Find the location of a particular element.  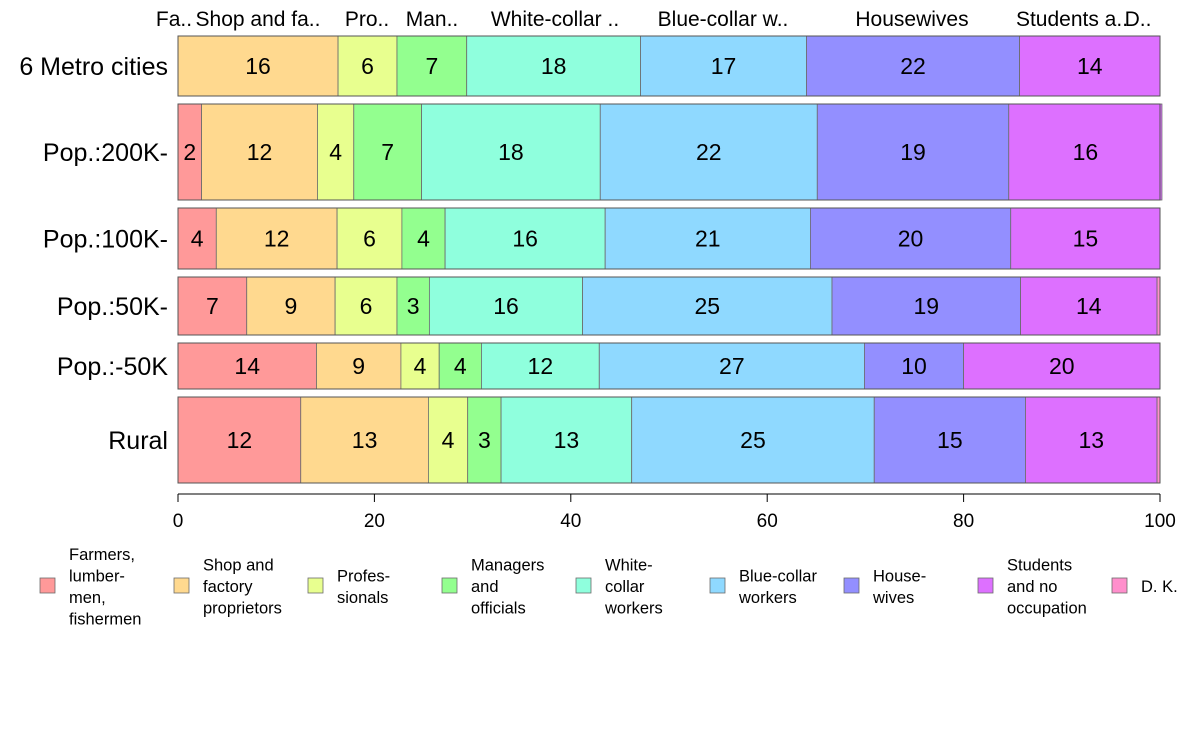

segment-label: 27 is located at coordinates (732, 366).